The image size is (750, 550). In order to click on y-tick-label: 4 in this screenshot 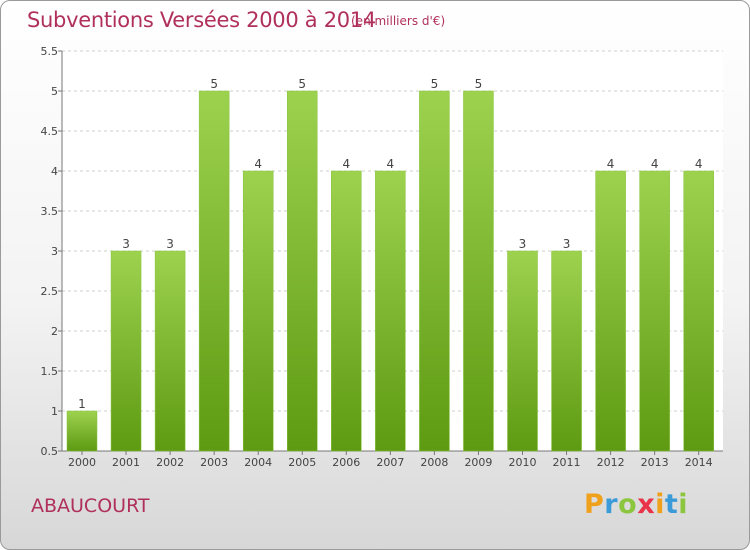, I will do `click(54, 171)`.